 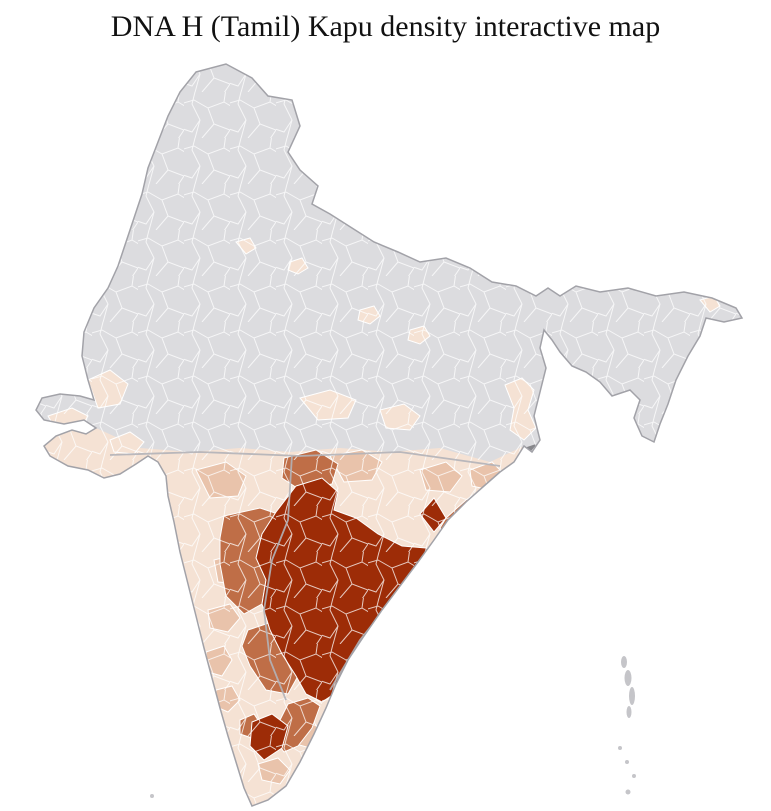 I want to click on lakshadweep-island, so click(x=152, y=796).